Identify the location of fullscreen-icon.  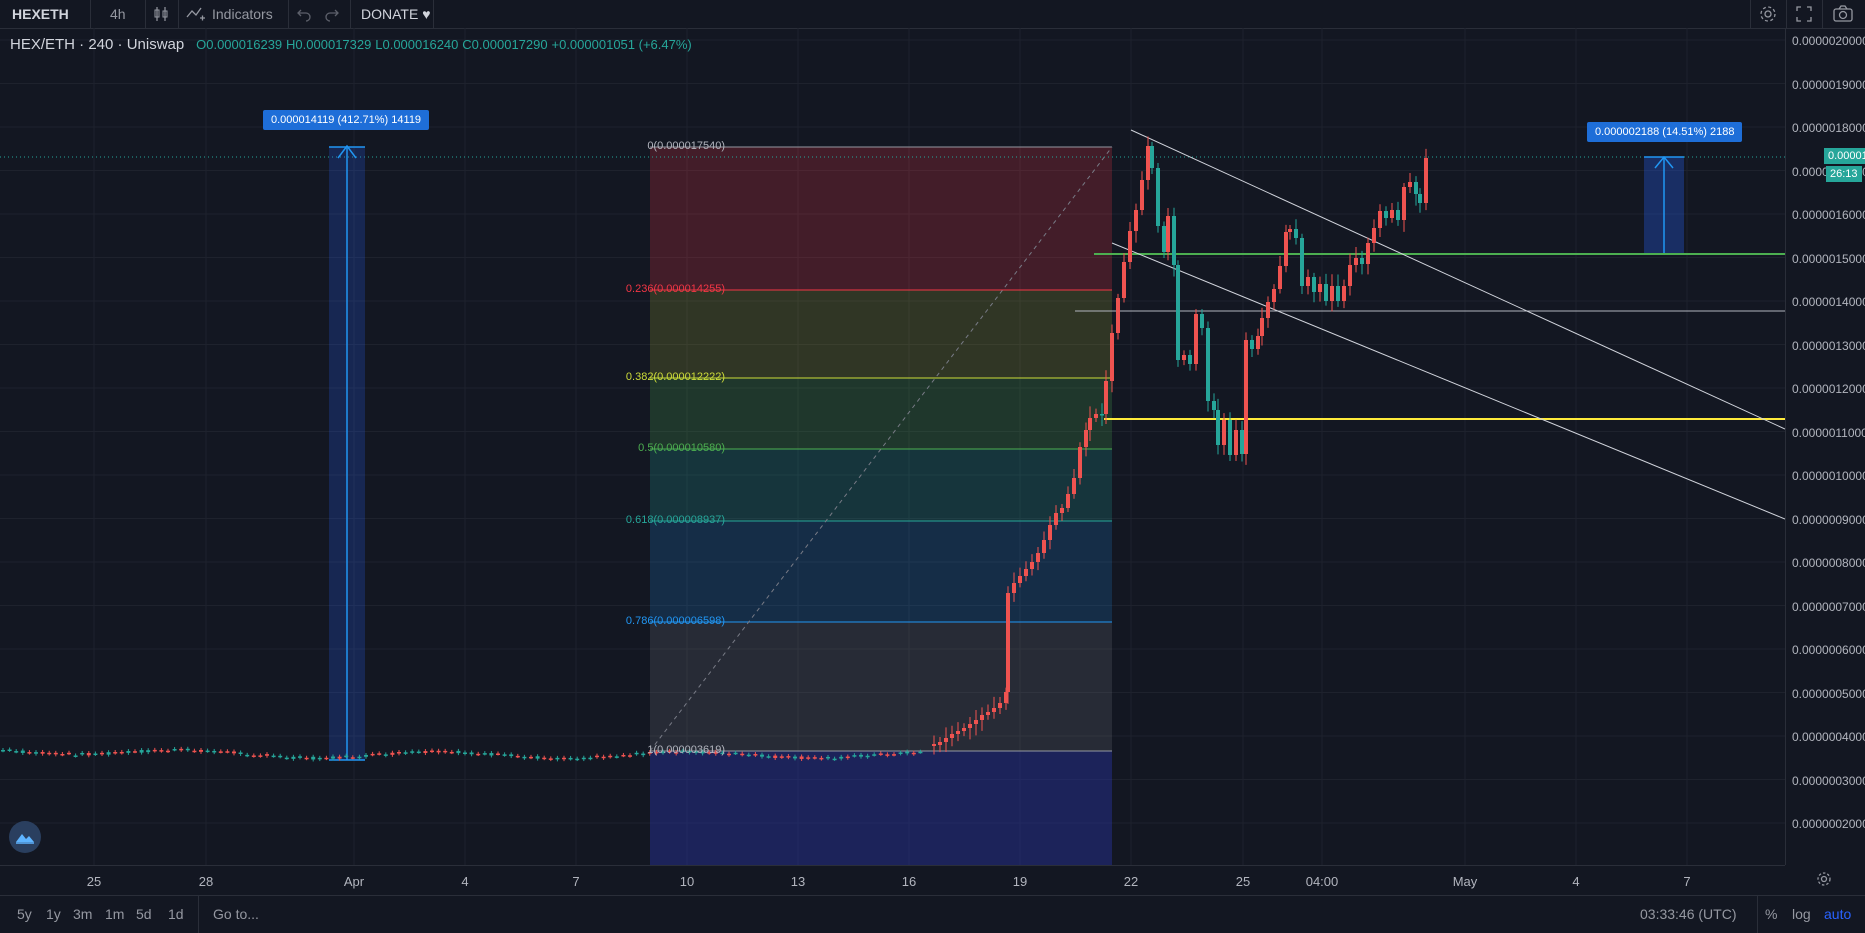
(1804, 14).